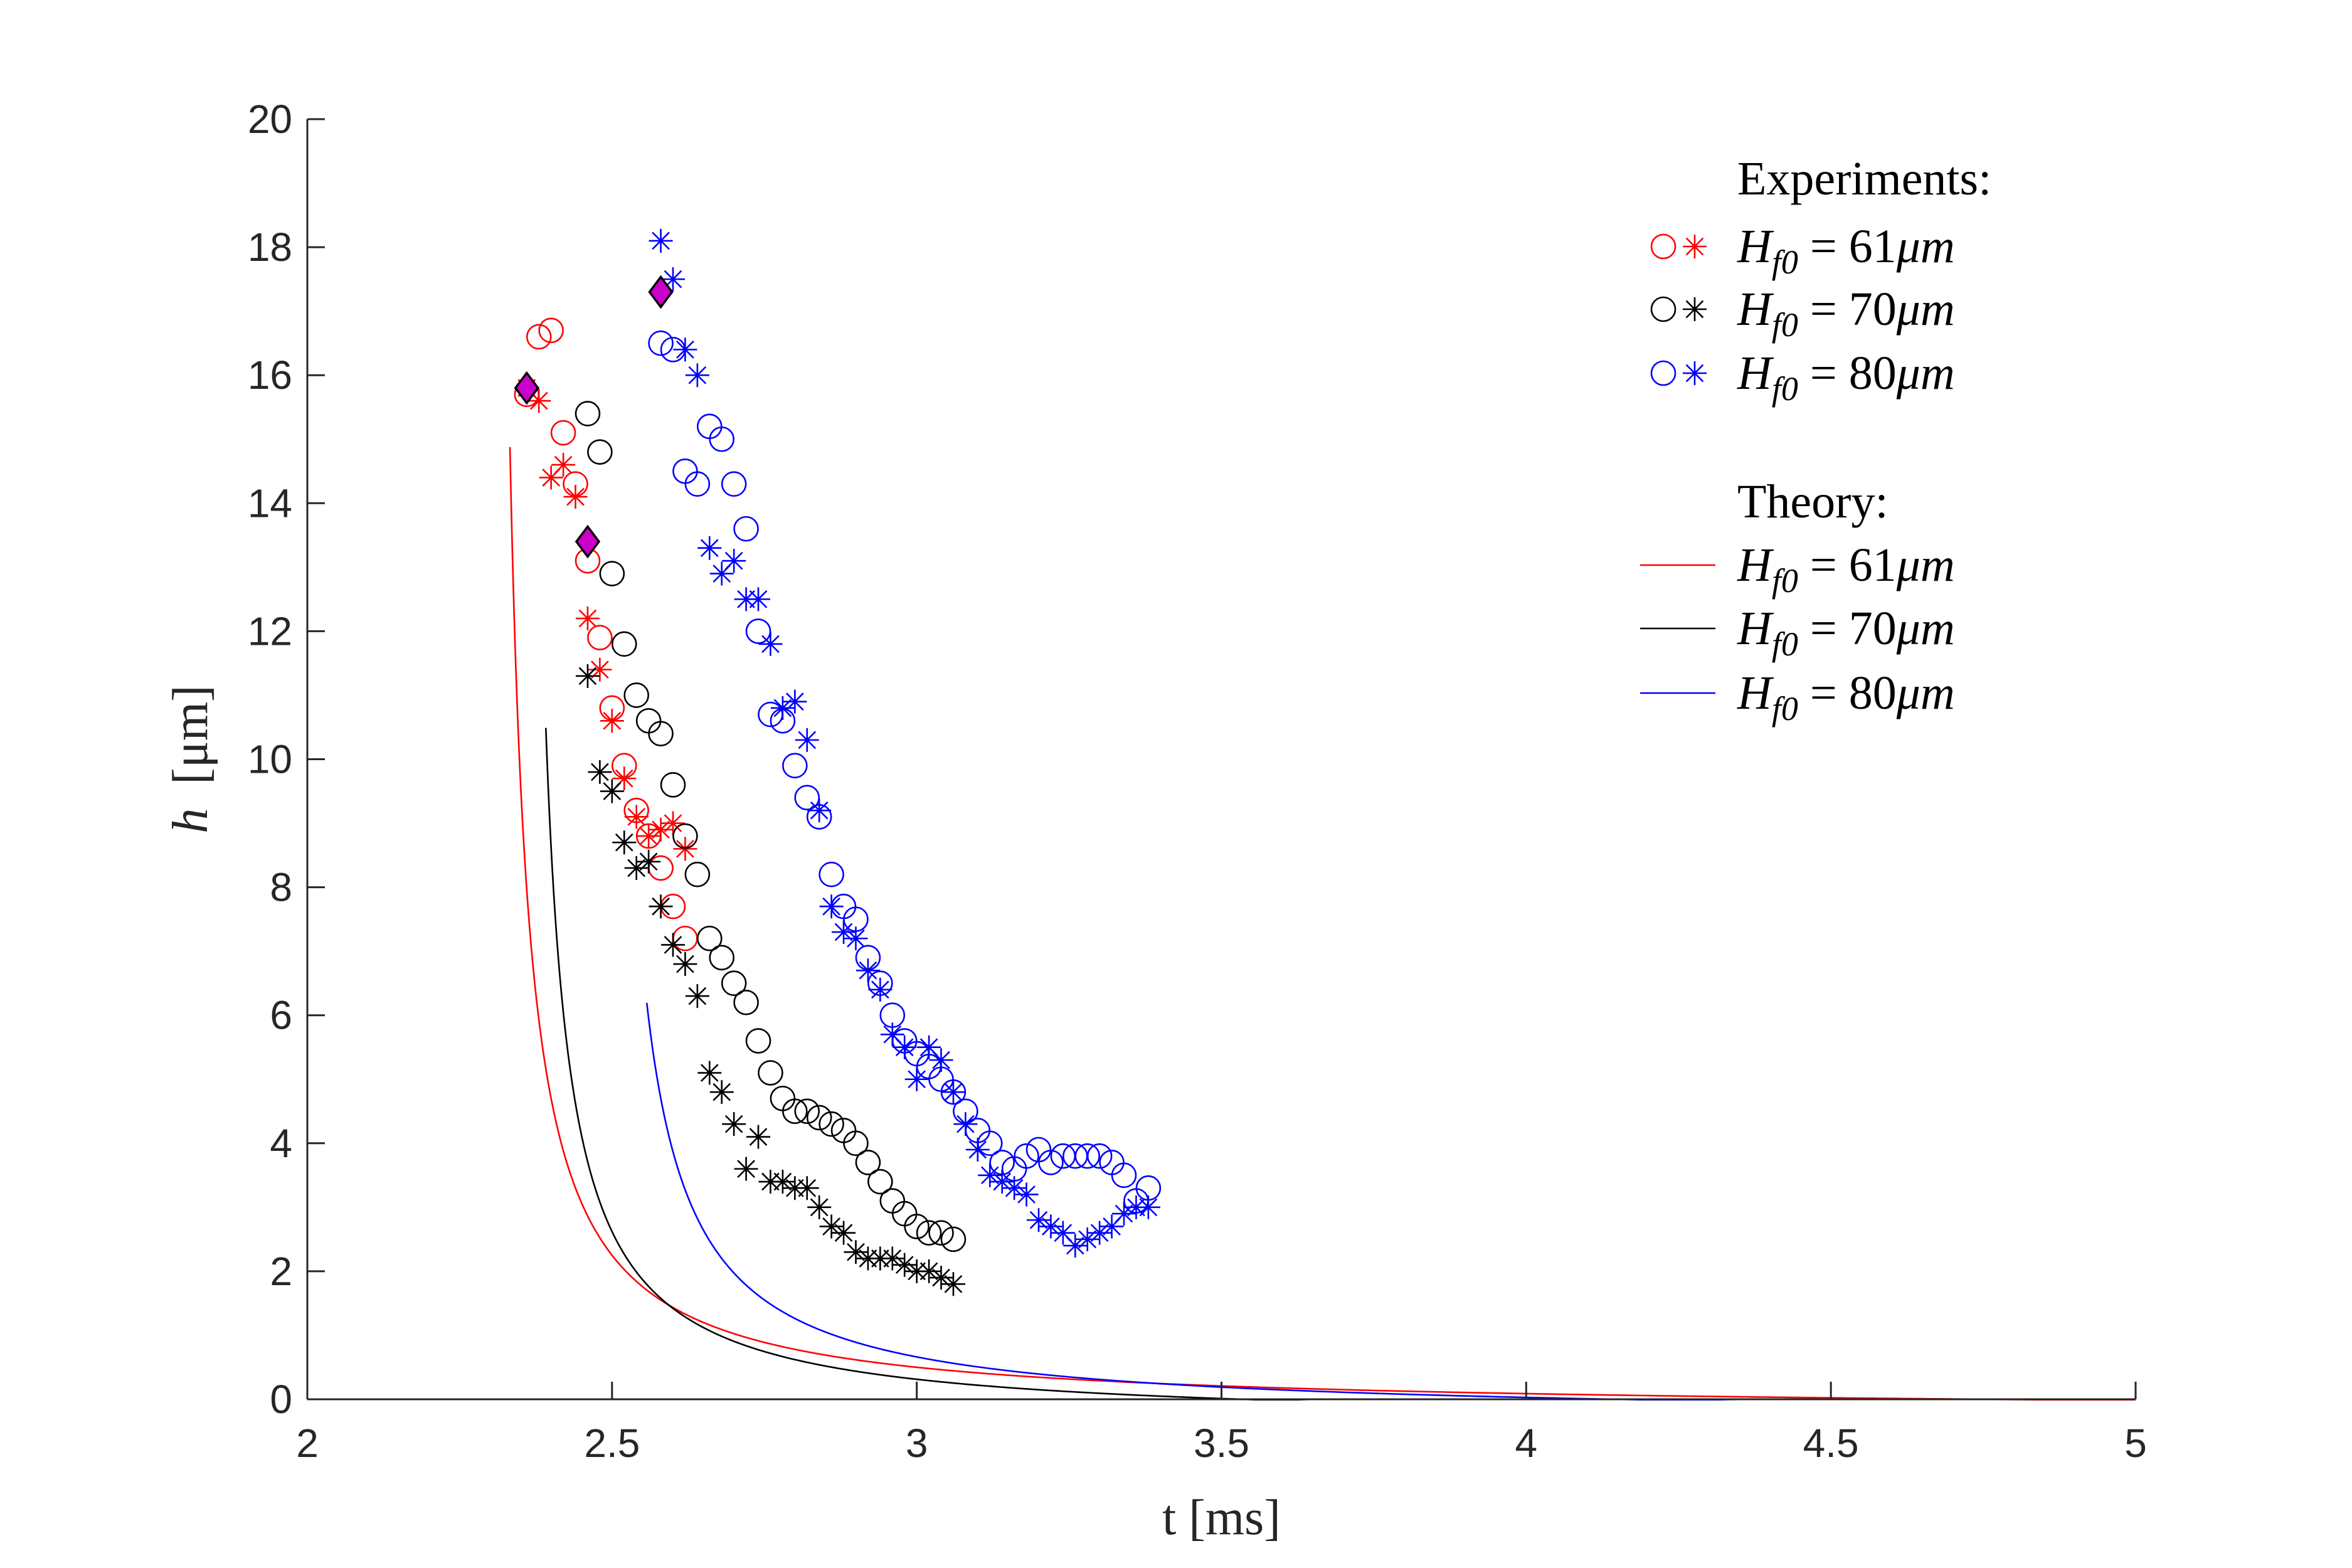  Describe the element at coordinates (281, 1271) in the screenshot. I see `y-tick-label: 2` at that location.